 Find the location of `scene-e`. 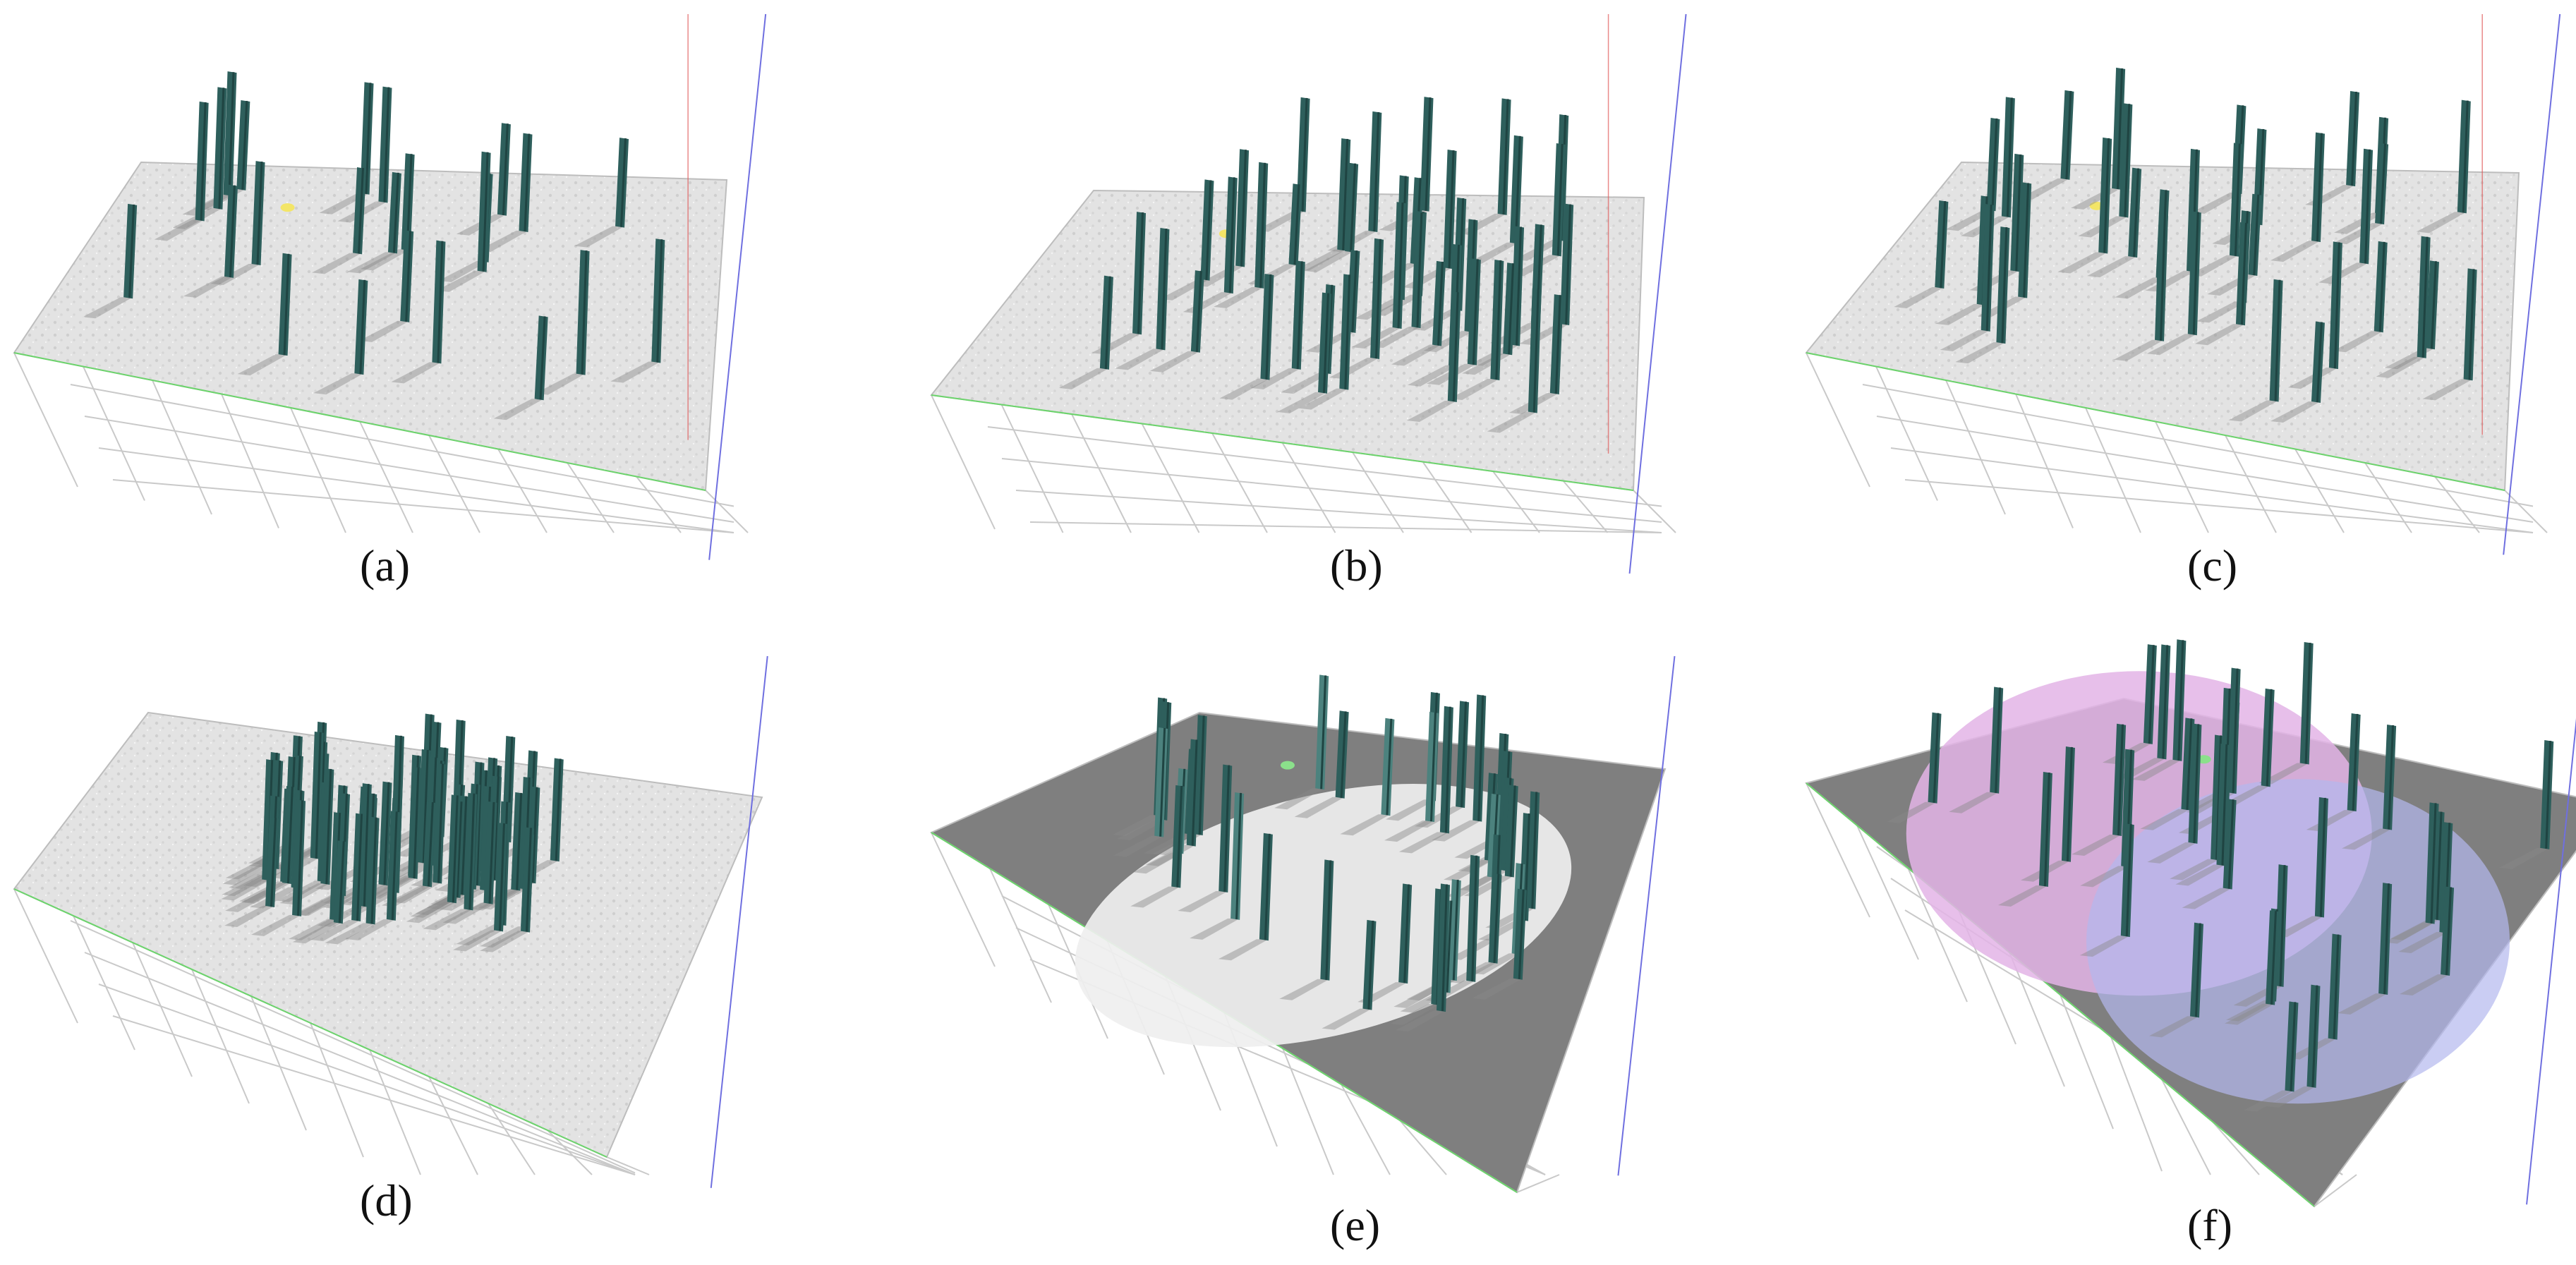

scene-e is located at coordinates (1303, 925).